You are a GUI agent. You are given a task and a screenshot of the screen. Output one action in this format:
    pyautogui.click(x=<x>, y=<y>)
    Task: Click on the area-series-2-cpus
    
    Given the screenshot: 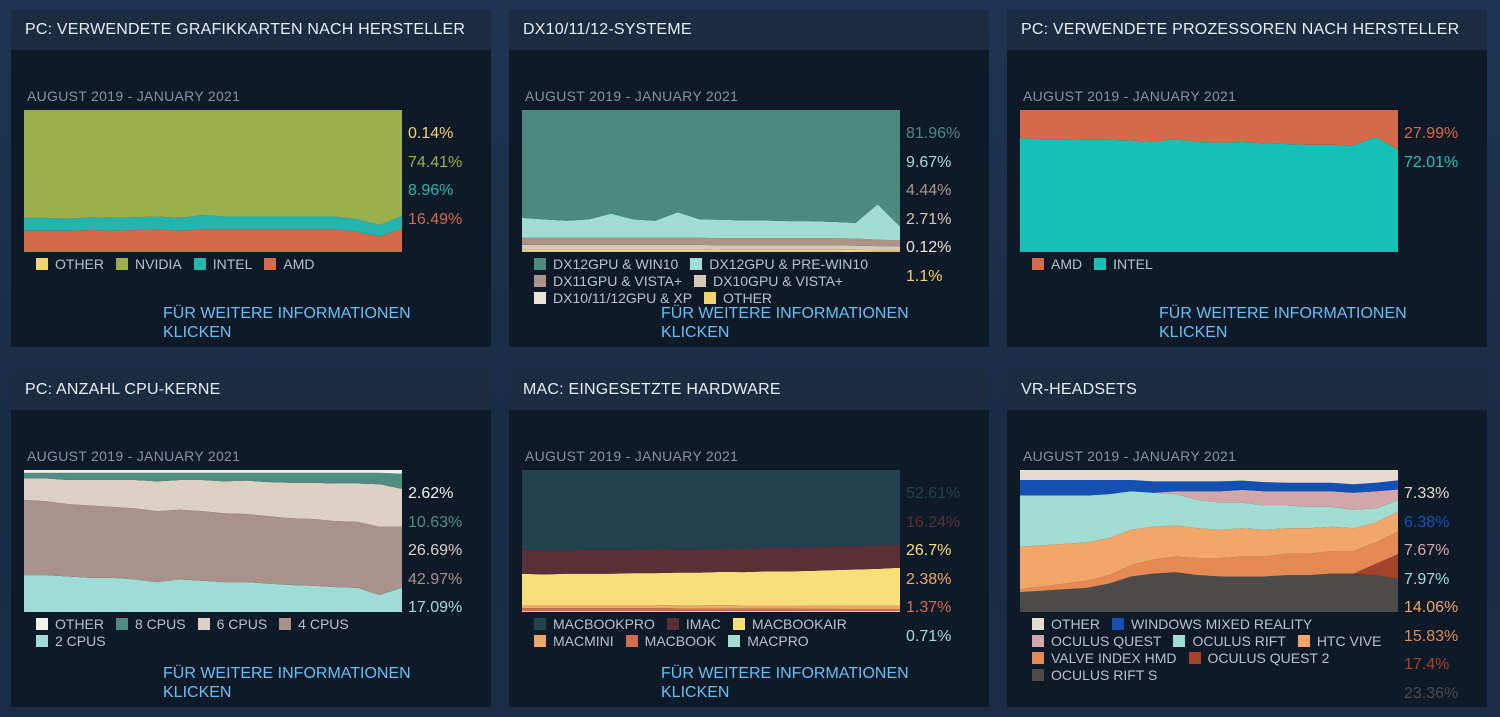 What is the action you would take?
    pyautogui.click(x=213, y=593)
    